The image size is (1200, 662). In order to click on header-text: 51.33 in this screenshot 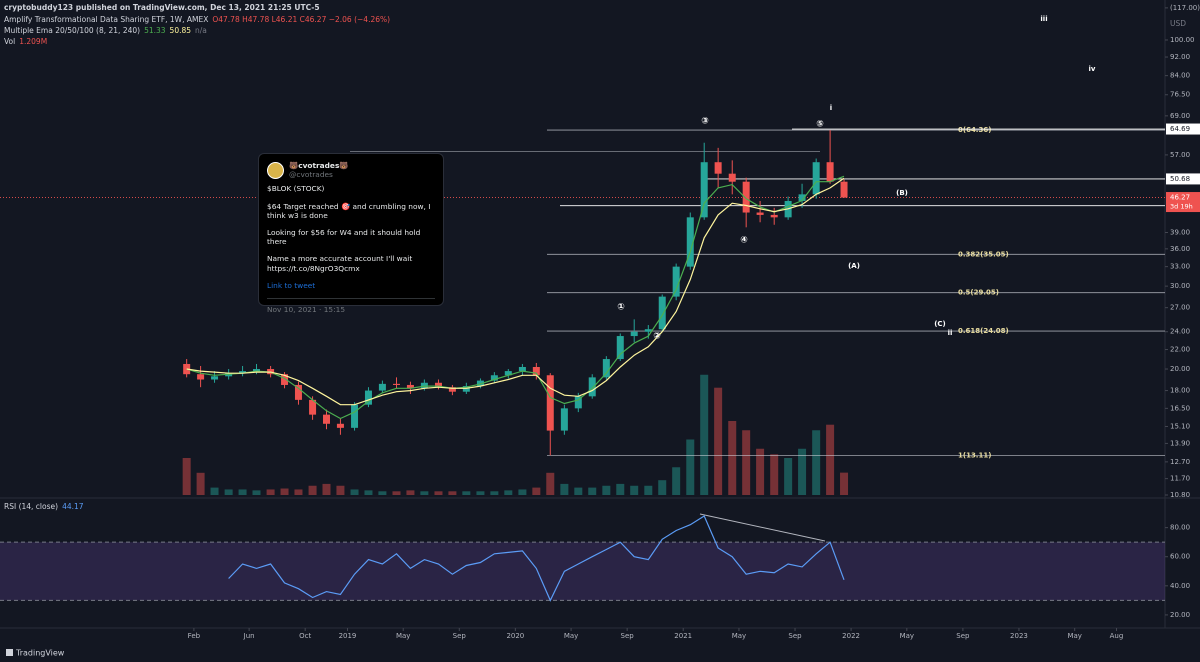, I will do `click(155, 30)`.